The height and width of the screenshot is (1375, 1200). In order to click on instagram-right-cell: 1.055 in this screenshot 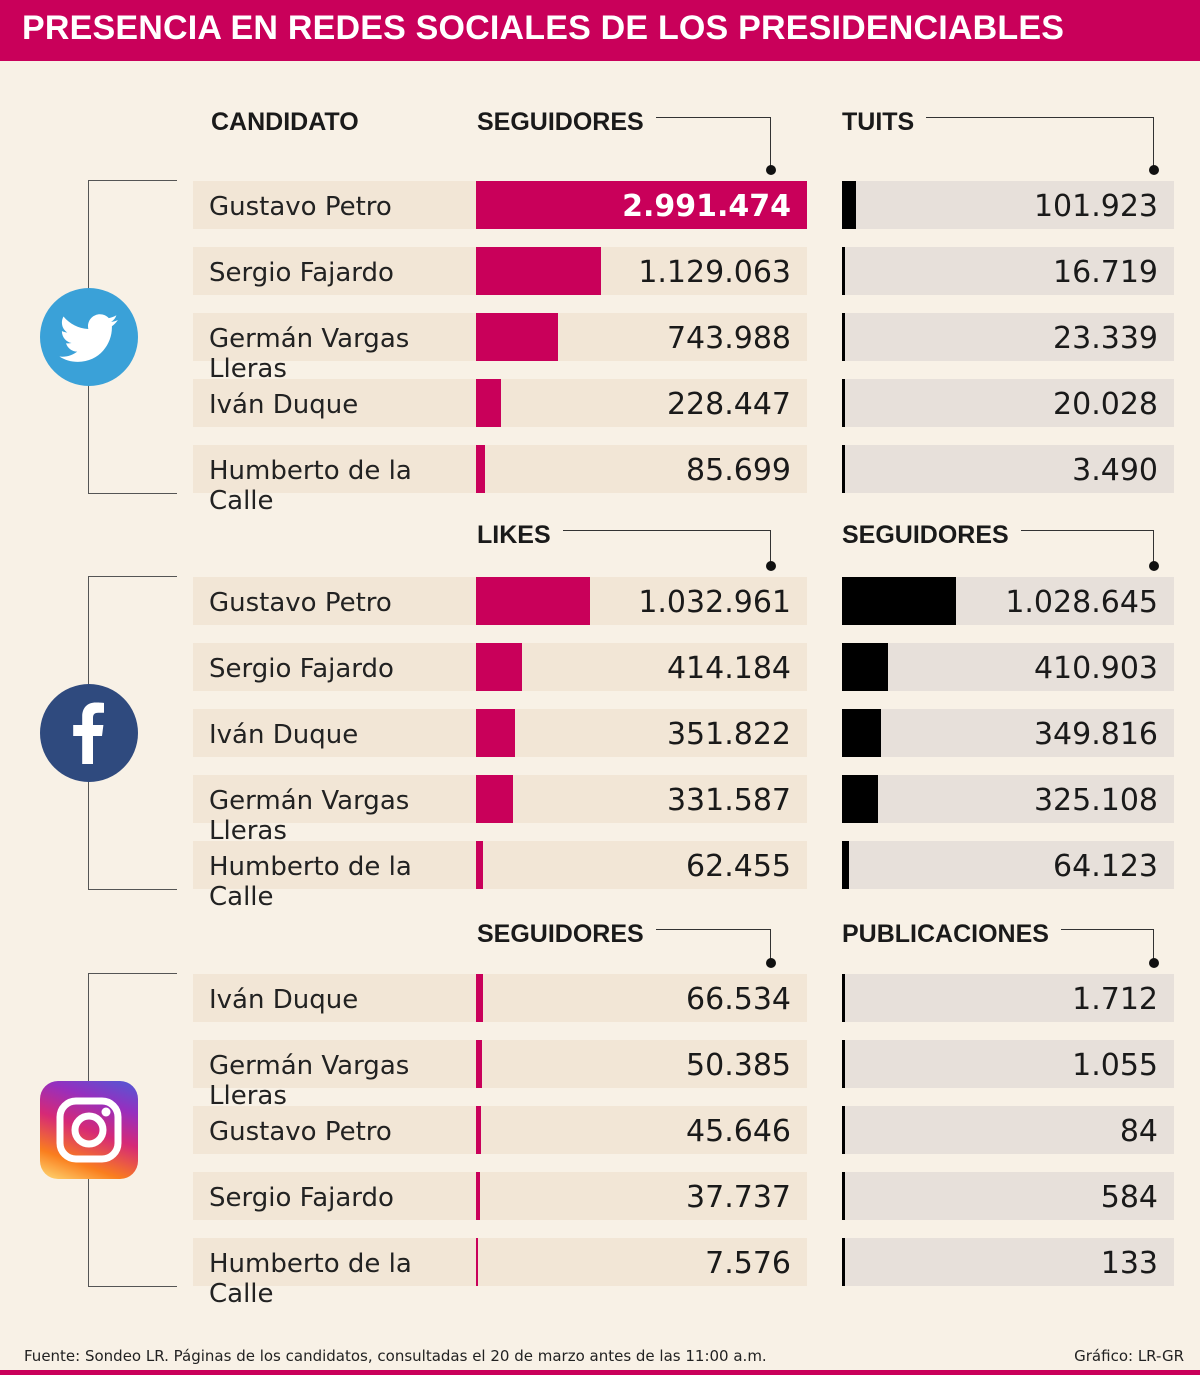, I will do `click(1008, 1064)`.